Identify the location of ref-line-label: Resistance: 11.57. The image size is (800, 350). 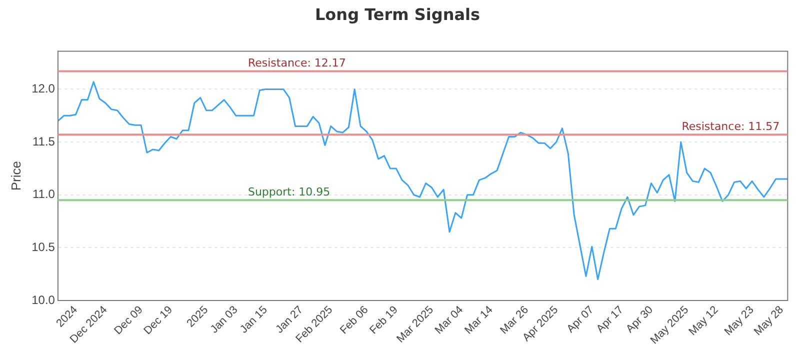
(731, 127).